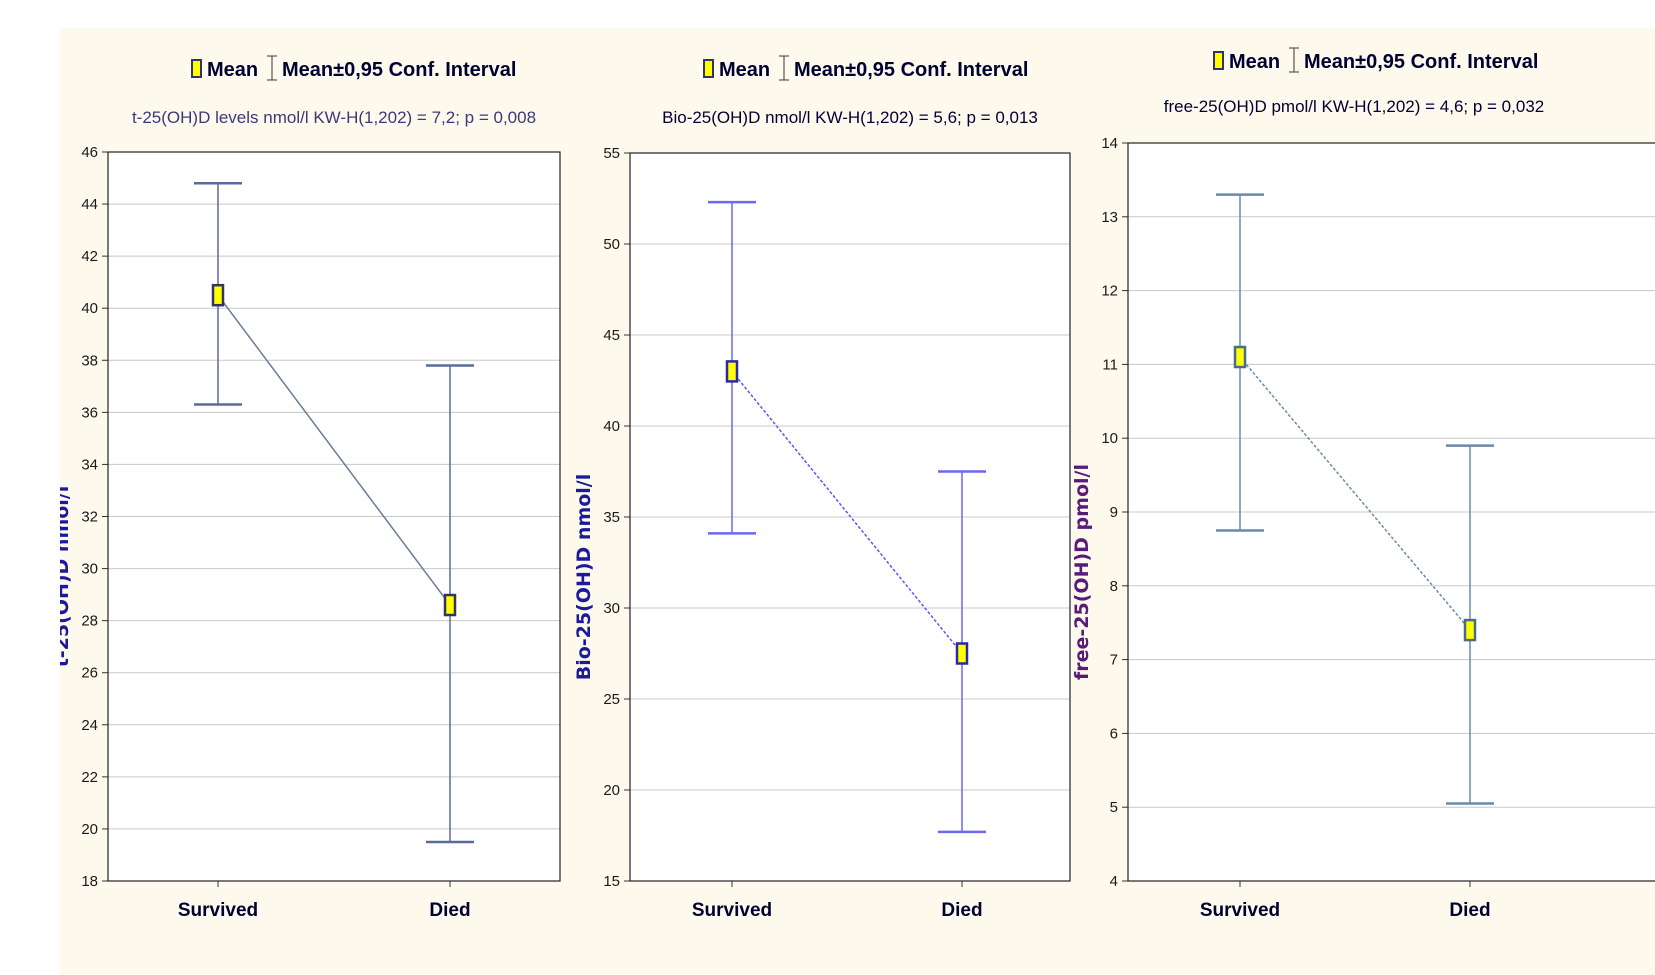 This screenshot has height=975, width=1655. What do you see at coordinates (1110, 364) in the screenshot?
I see `y-tick-label: 11` at bounding box center [1110, 364].